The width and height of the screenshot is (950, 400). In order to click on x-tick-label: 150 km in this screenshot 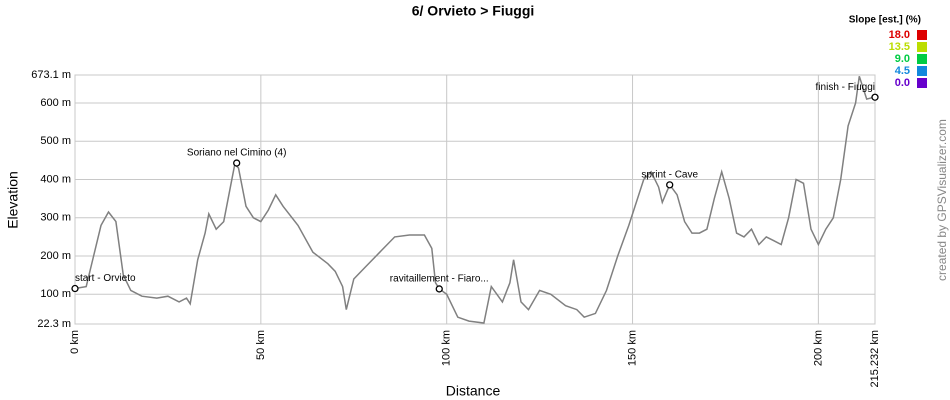, I will do `click(632, 348)`.